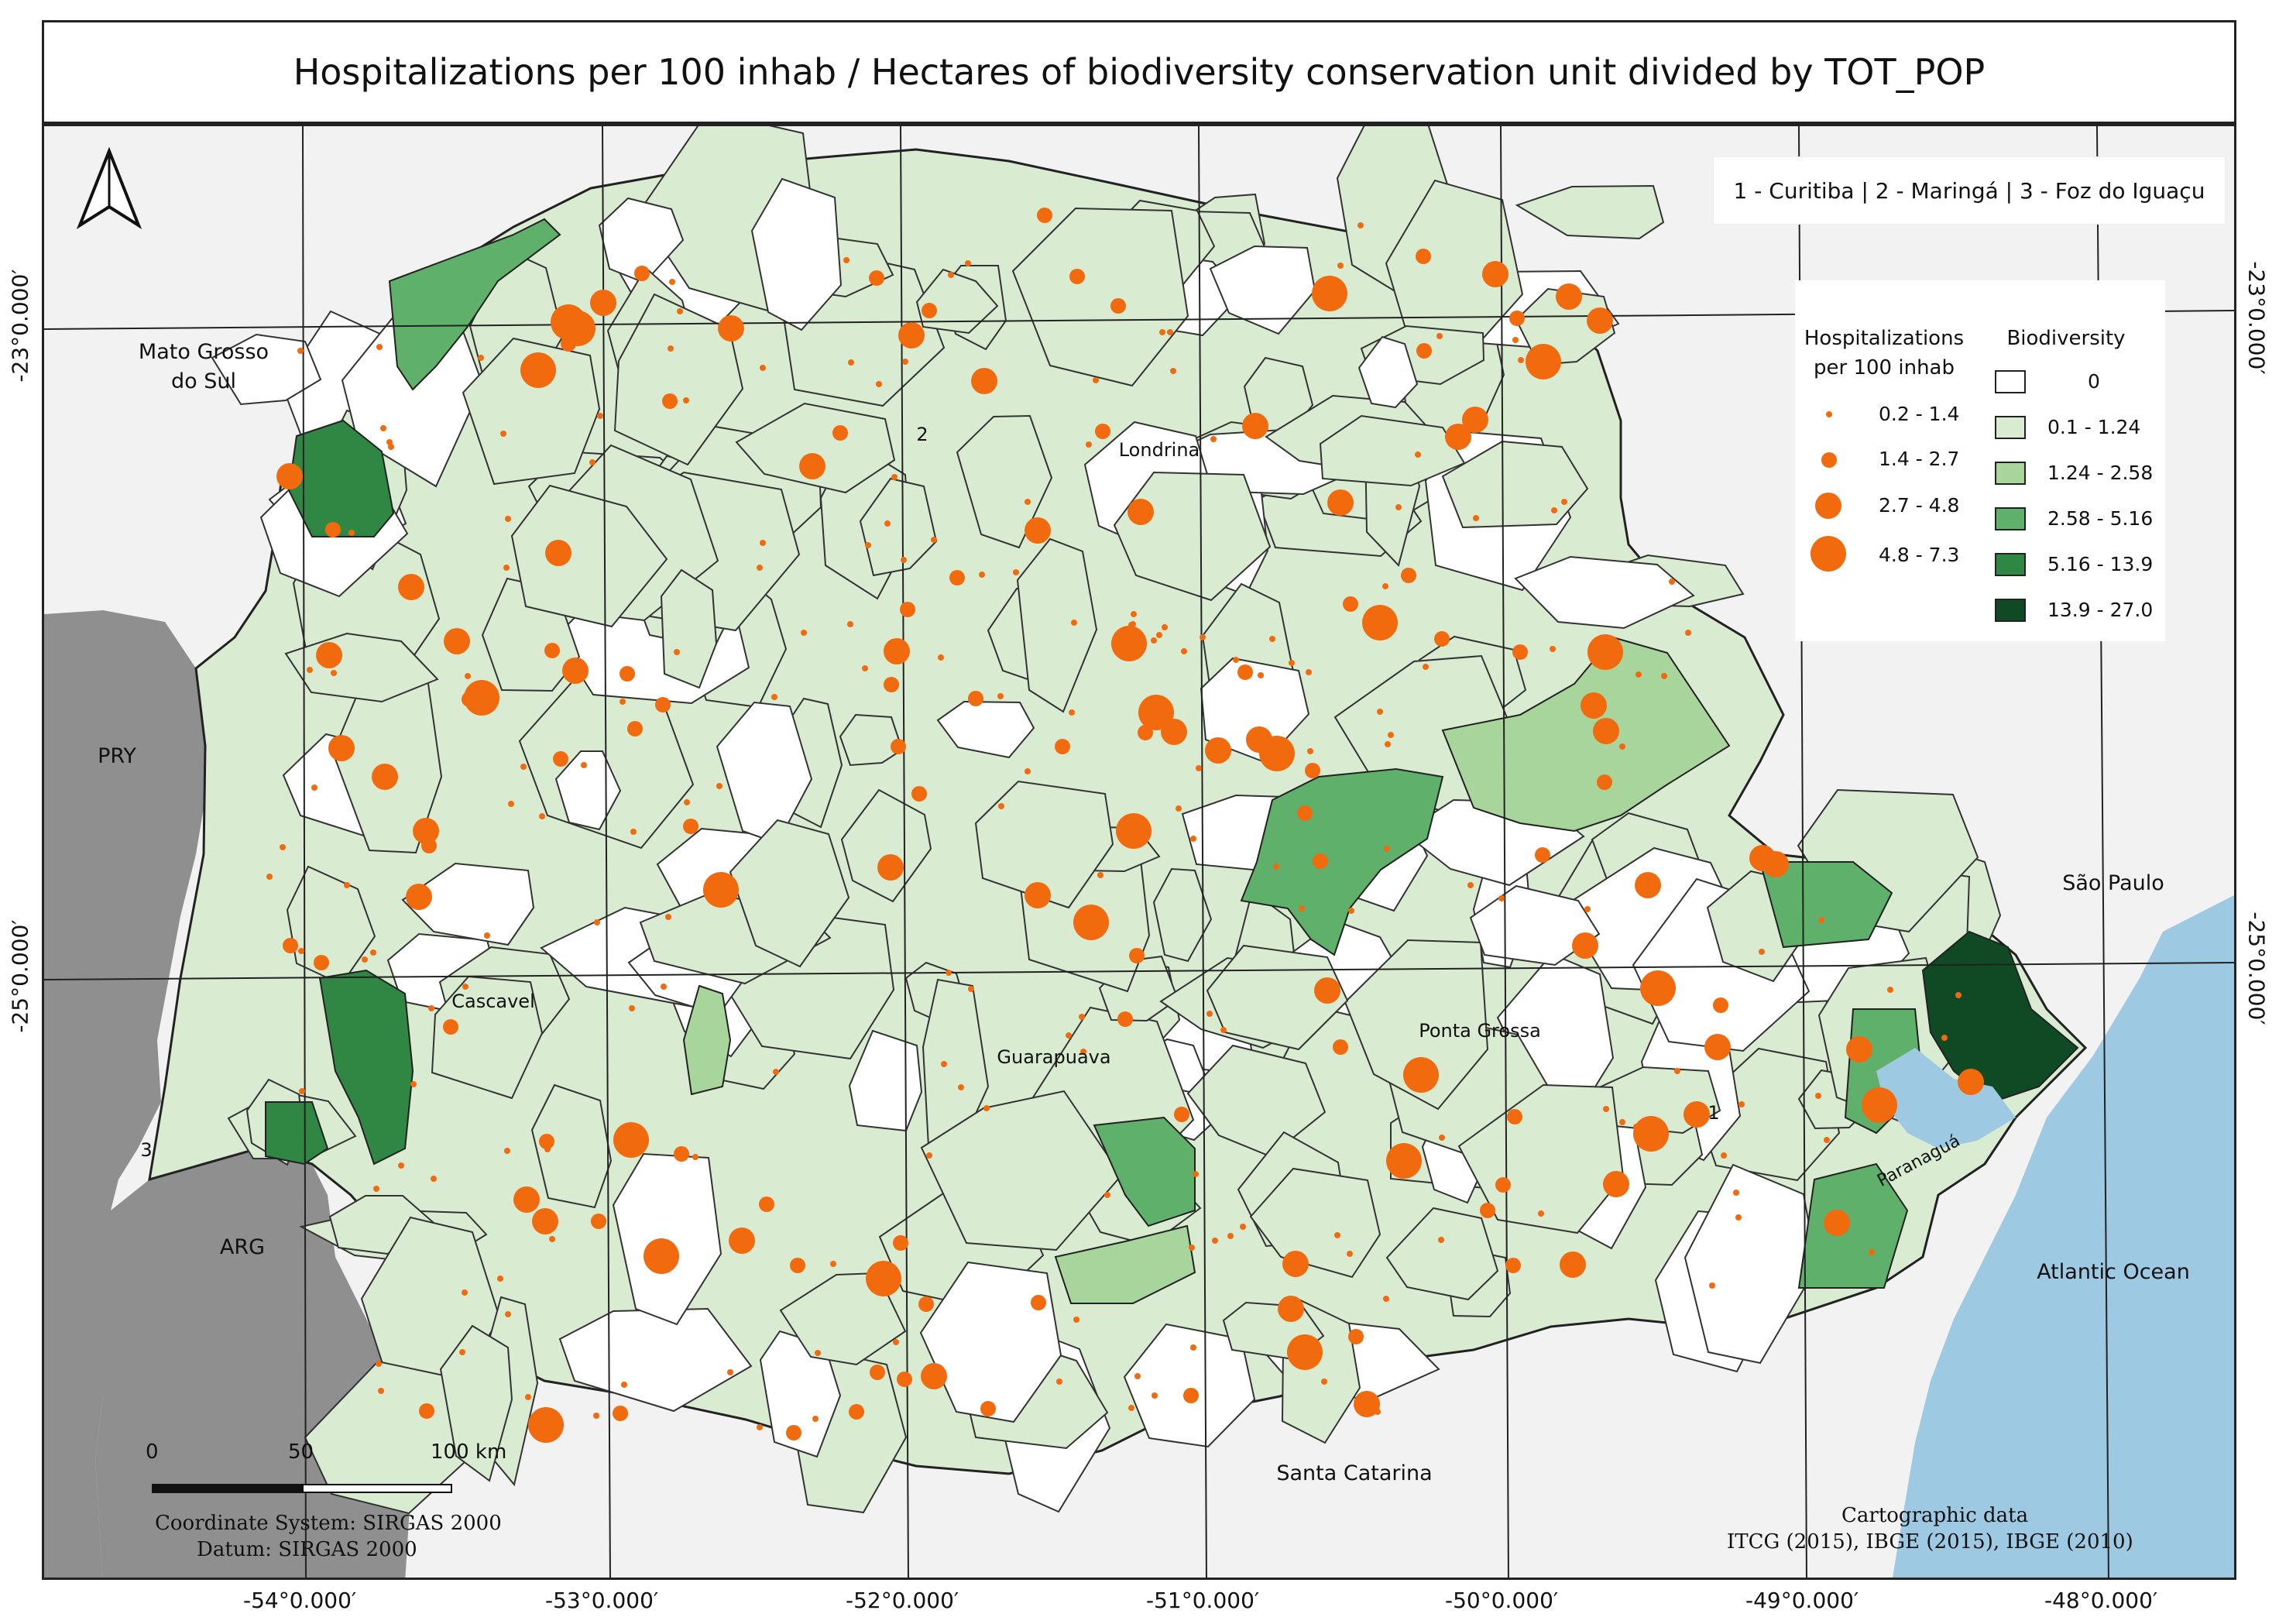 This screenshot has height=1624, width=2279. I want to click on scale-label-0: 0, so click(153, 1452).